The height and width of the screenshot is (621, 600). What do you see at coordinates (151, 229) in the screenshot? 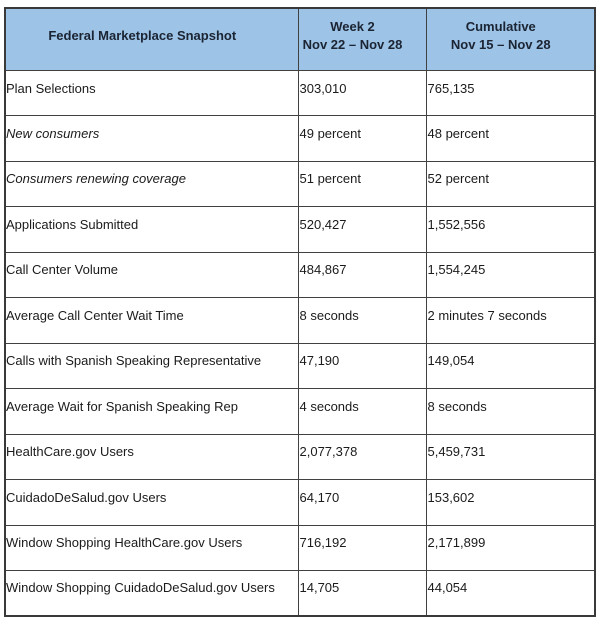
I see `row-label: Applications Submitted` at bounding box center [151, 229].